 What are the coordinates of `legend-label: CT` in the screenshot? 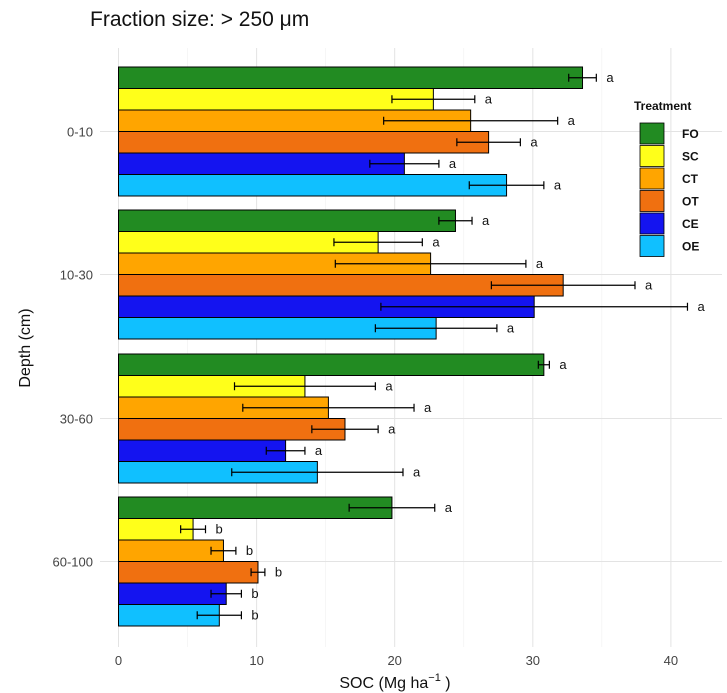 It's located at (690, 179).